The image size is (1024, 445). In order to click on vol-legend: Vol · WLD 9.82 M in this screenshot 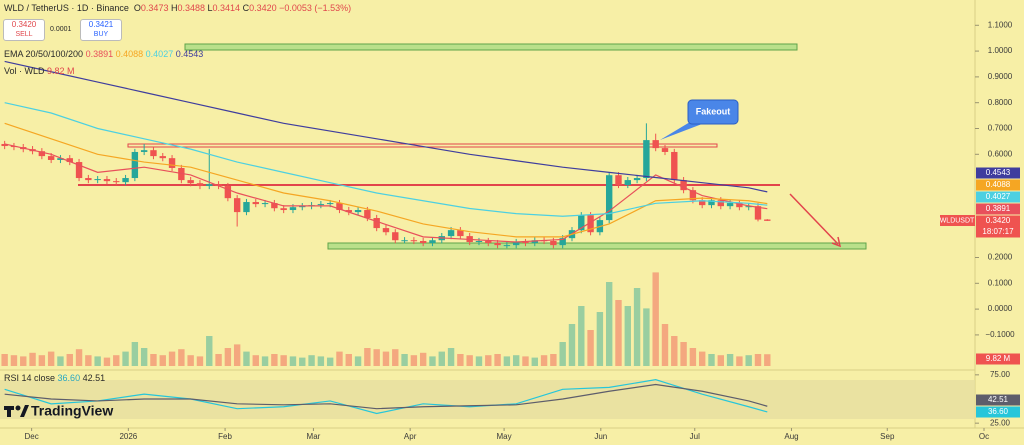, I will do `click(39, 71)`.